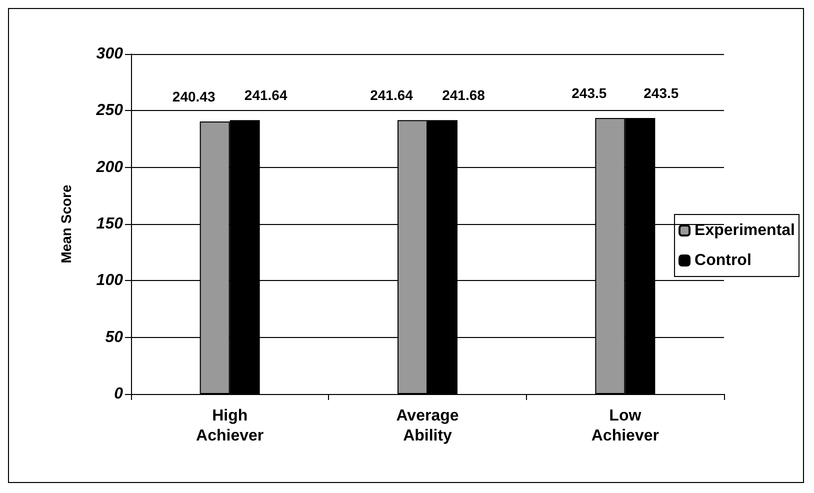  I want to click on legend-label: Control, so click(723, 260).